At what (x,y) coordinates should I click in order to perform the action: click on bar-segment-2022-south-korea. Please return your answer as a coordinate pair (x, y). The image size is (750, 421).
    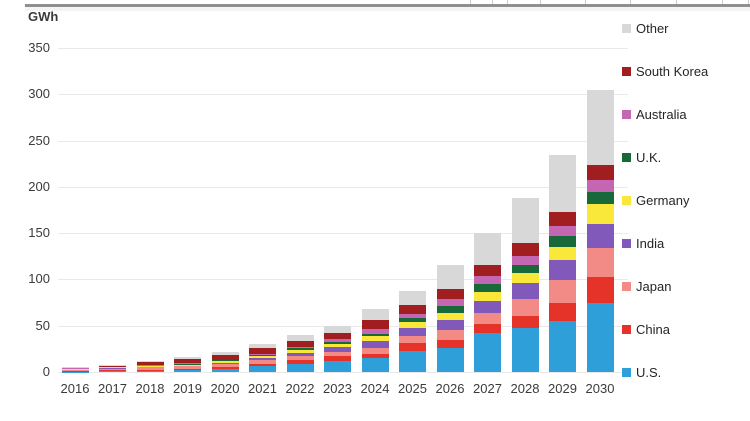
    Looking at the image, I should click on (300, 344).